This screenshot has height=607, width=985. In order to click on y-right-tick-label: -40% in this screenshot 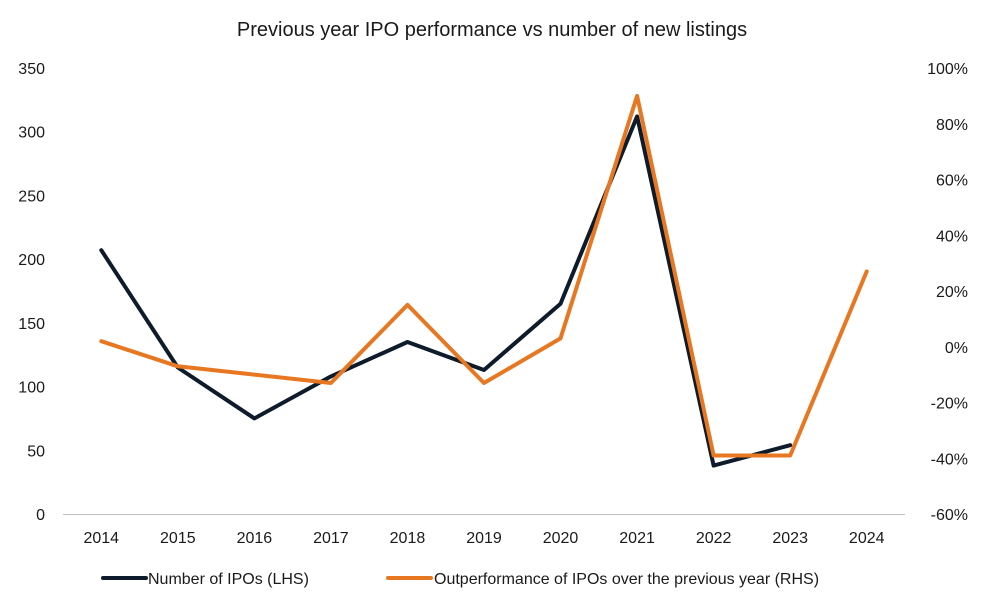, I will do `click(949, 459)`.